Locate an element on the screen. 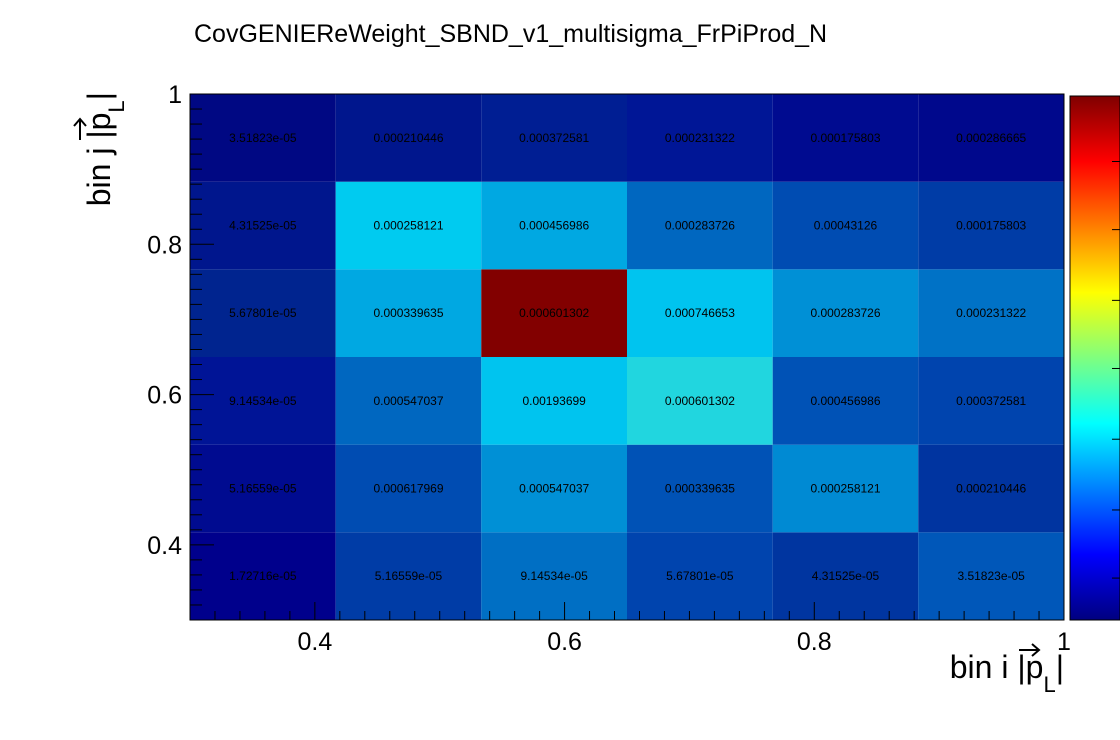 This screenshot has height=740, width=1120. cell-value-label-4-4: 0.000746653 is located at coordinates (700, 313).